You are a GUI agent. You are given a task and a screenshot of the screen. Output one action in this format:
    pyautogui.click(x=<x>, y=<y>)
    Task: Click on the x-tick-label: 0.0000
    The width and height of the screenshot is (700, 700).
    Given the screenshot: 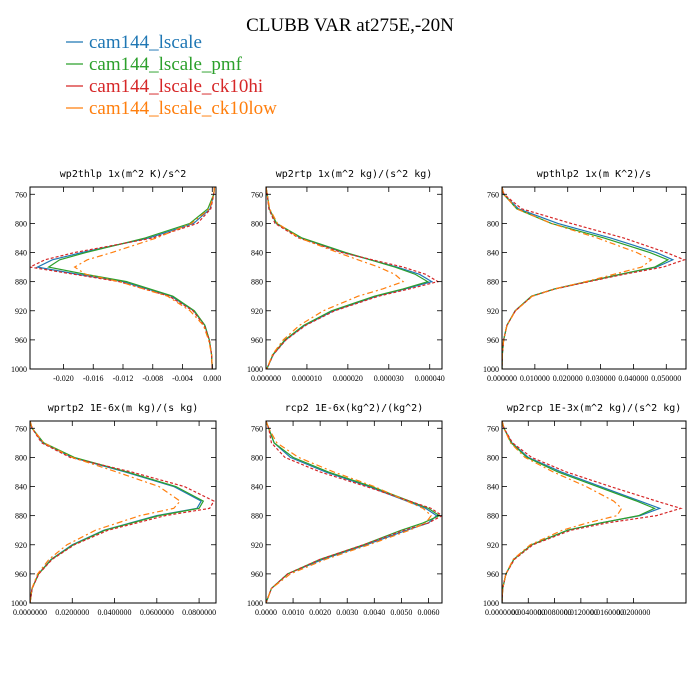 What is the action you would take?
    pyautogui.click(x=266, y=612)
    